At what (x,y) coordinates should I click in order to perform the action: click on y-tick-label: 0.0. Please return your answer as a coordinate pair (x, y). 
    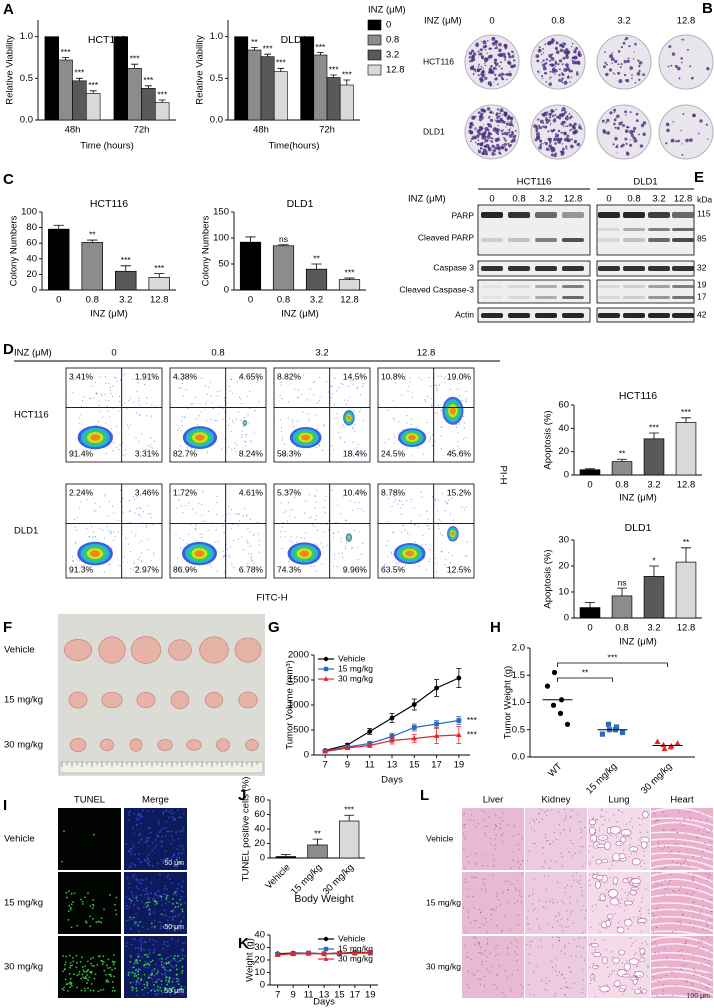
    Looking at the image, I should click on (216, 120).